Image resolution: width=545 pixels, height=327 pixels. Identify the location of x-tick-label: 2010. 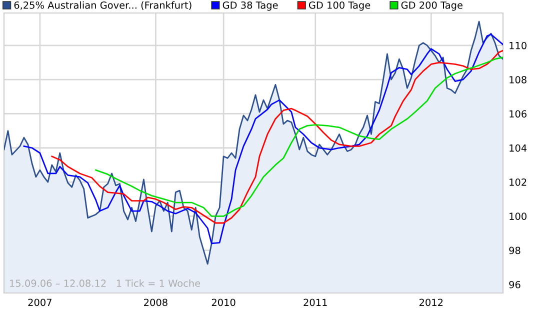
(224, 302).